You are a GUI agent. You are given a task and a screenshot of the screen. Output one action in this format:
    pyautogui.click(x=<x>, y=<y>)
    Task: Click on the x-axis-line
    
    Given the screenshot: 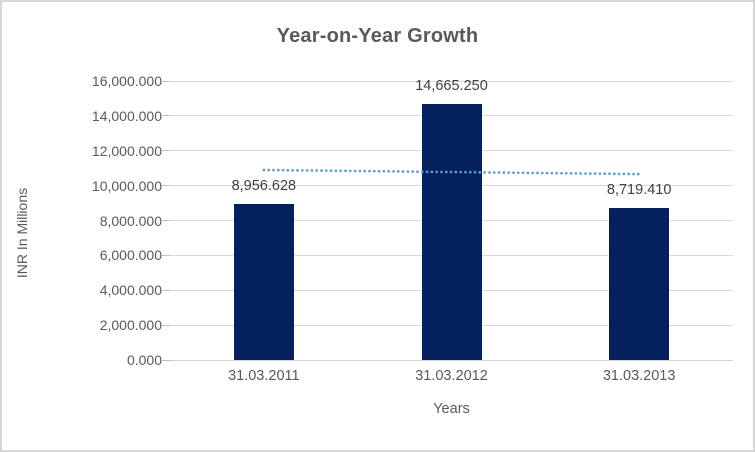 What is the action you would take?
    pyautogui.click(x=451, y=360)
    